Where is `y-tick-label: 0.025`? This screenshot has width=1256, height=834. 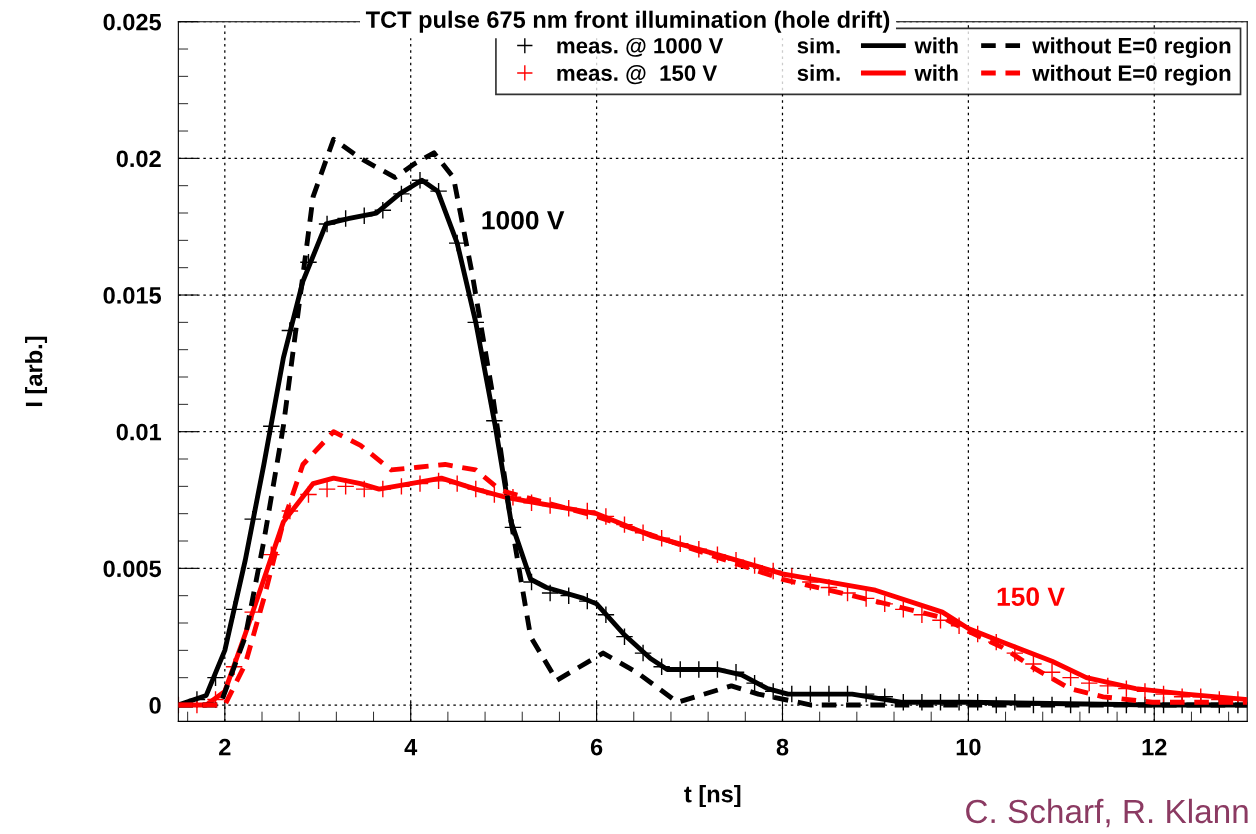 y-tick-label: 0.025 is located at coordinates (132, 22).